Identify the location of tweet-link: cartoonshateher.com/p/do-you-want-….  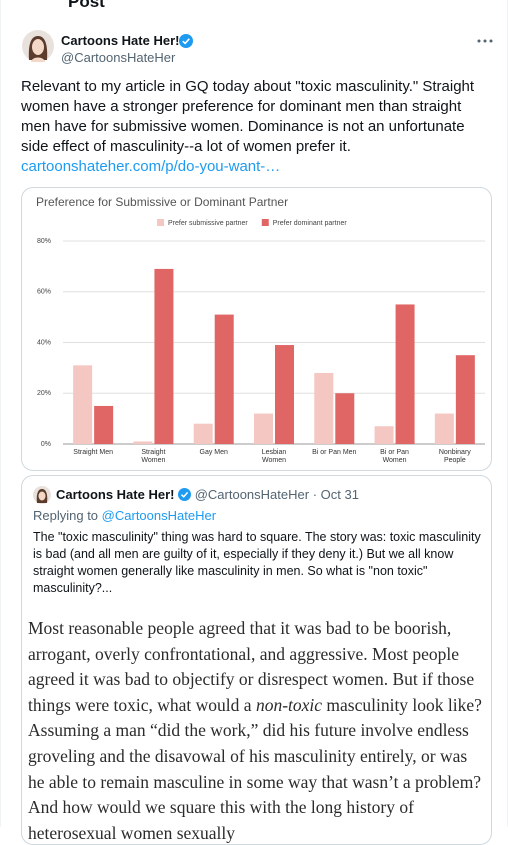
(151, 166).